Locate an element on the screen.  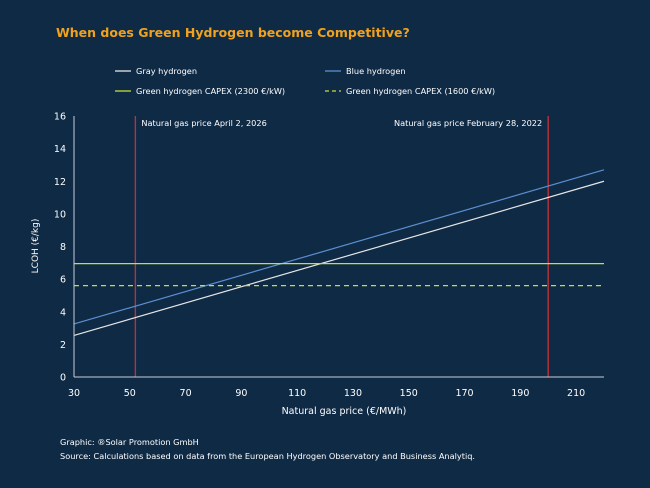
x-tick-label: 70 is located at coordinates (186, 393).